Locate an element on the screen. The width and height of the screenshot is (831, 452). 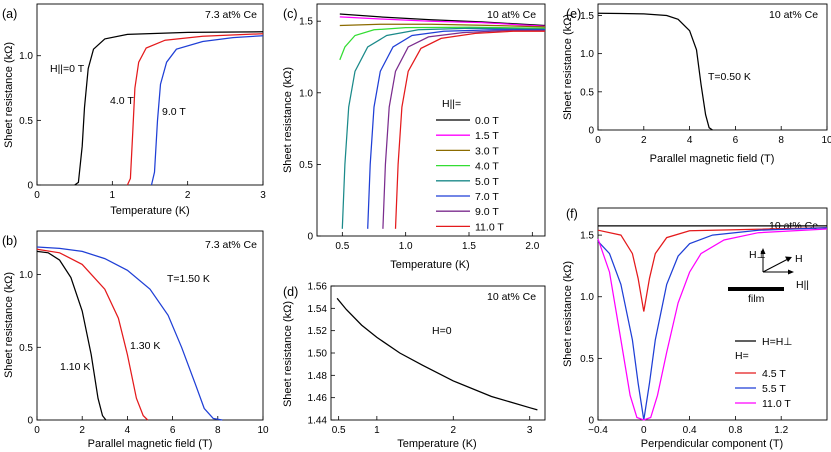
series-b-1.10K is located at coordinates (71, 335).